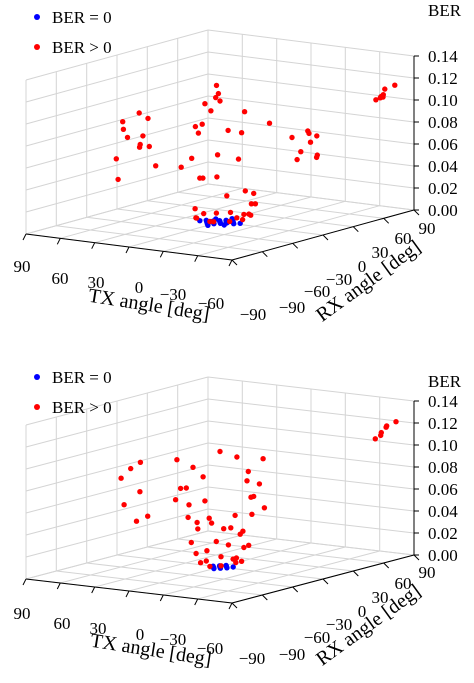  I want to click on z-tick-label: 0.02, so click(443, 188).